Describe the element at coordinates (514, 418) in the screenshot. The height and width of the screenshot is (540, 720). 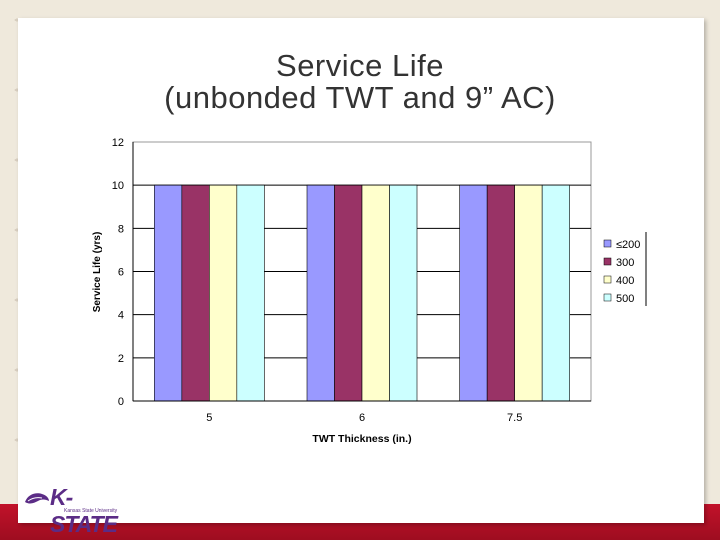
I see `x-tick-label: 7.5` at that location.